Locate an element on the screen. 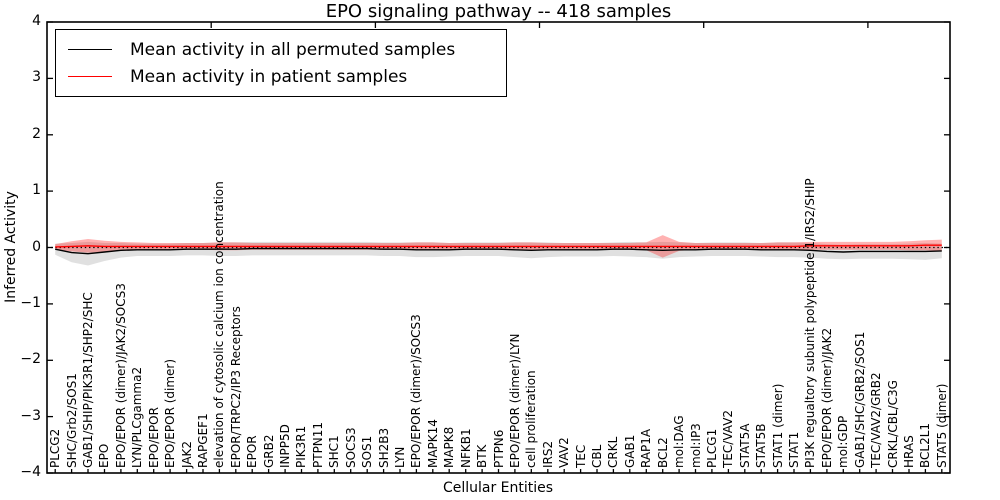  x-tick-label: TEC is located at coordinates (580, 456).